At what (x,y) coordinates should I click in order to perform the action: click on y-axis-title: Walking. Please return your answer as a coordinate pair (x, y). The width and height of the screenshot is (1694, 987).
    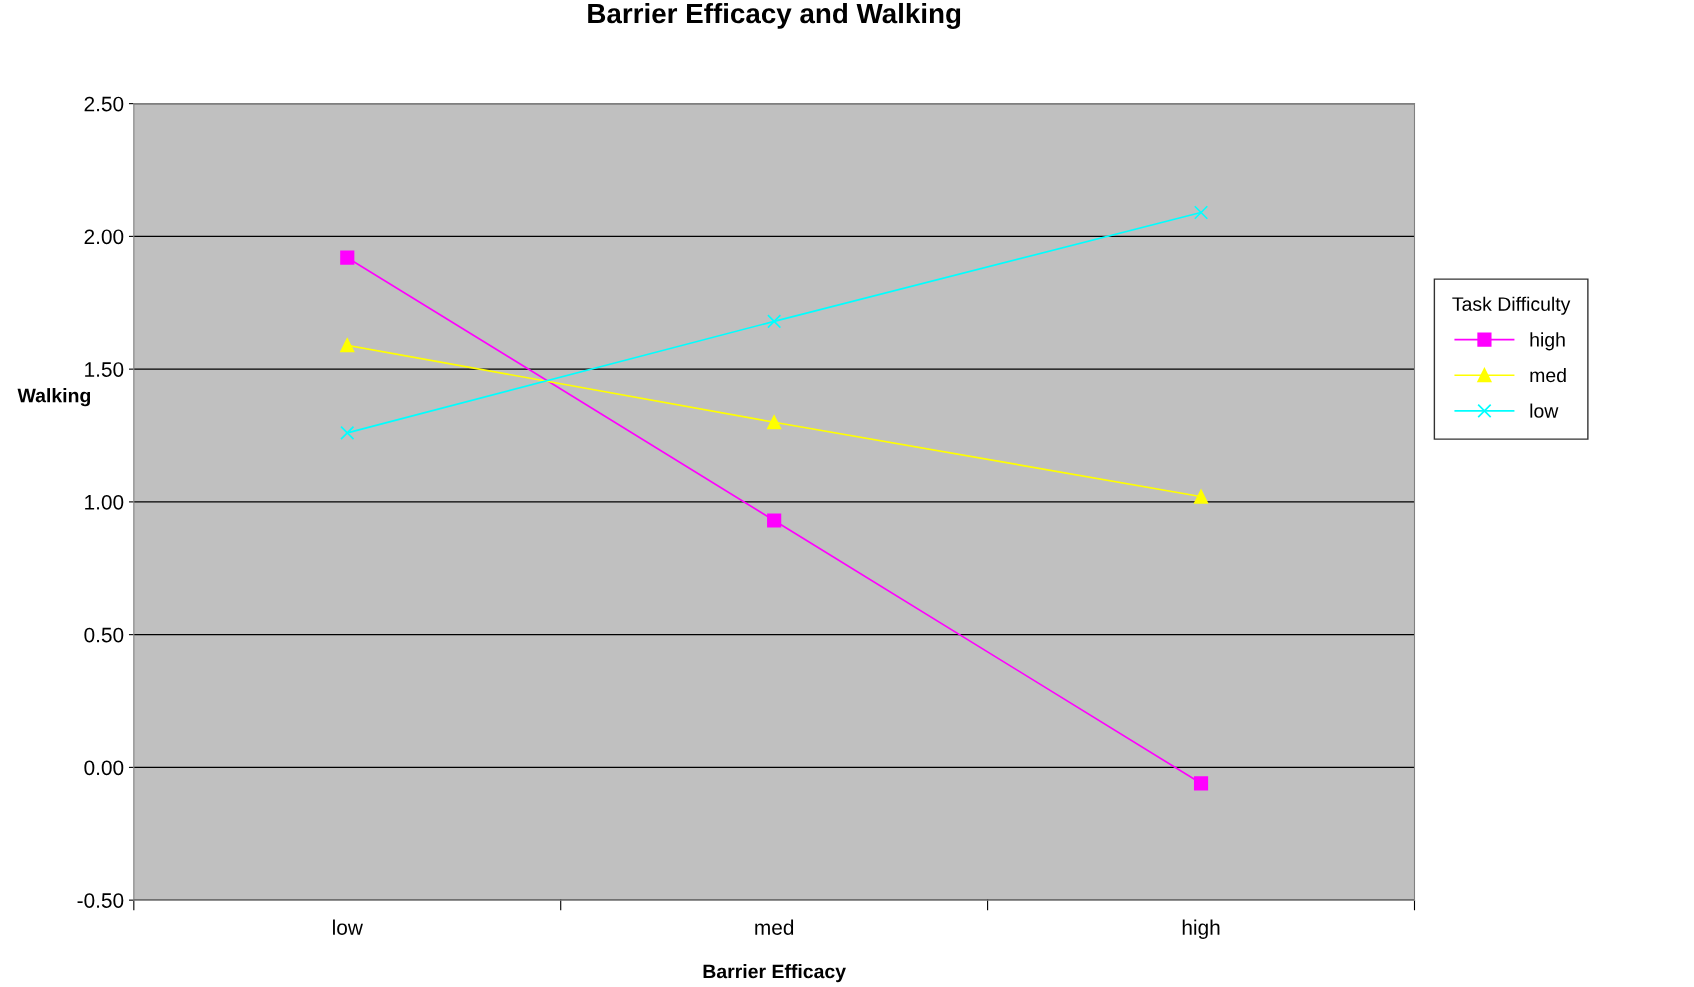
    Looking at the image, I should click on (54, 397).